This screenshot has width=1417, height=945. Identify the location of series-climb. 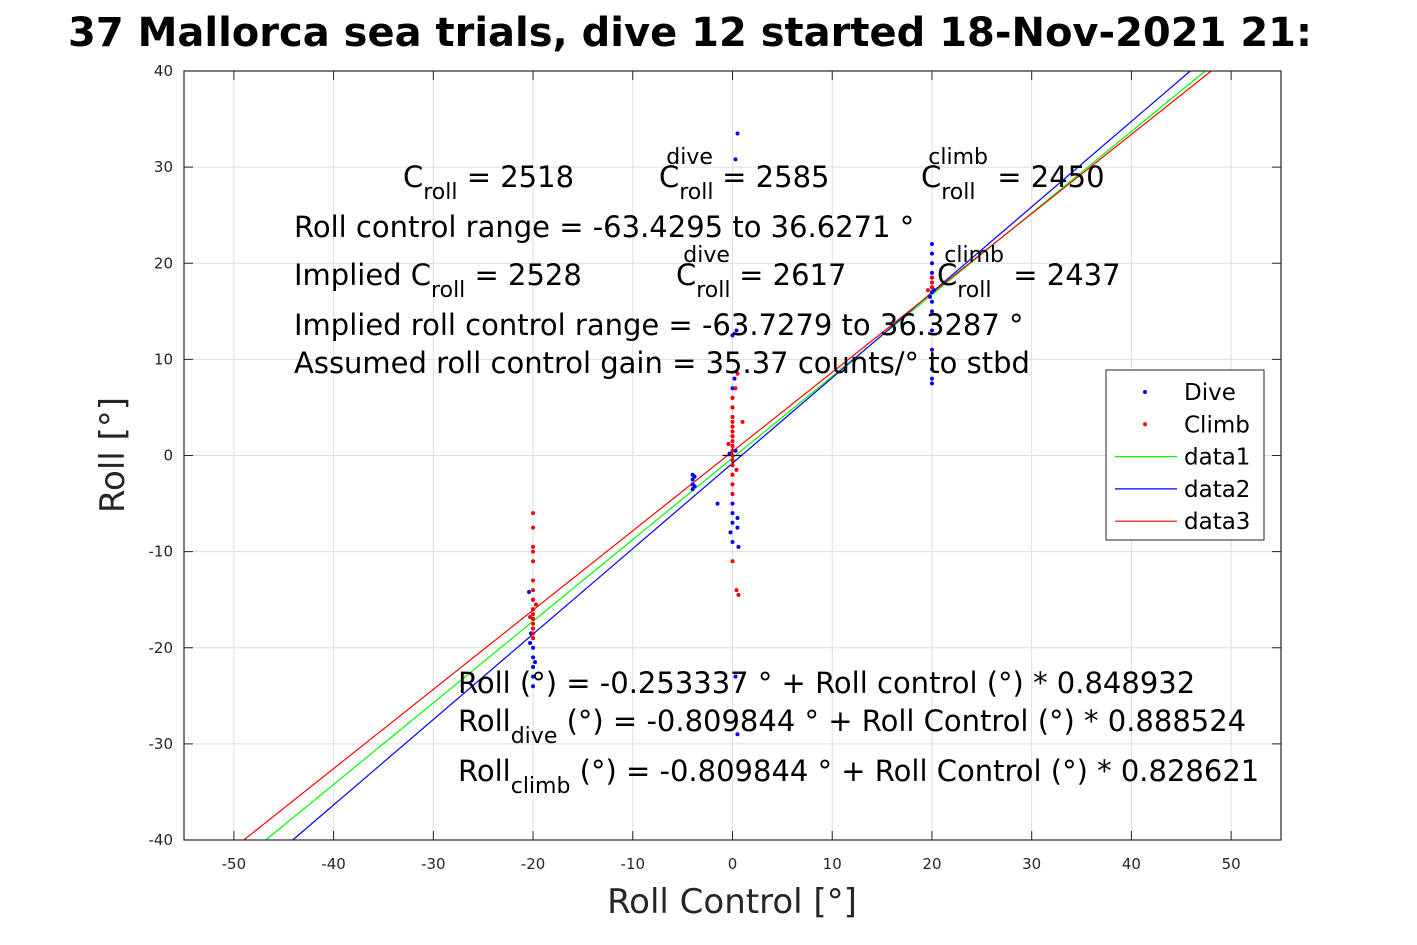
(731, 458).